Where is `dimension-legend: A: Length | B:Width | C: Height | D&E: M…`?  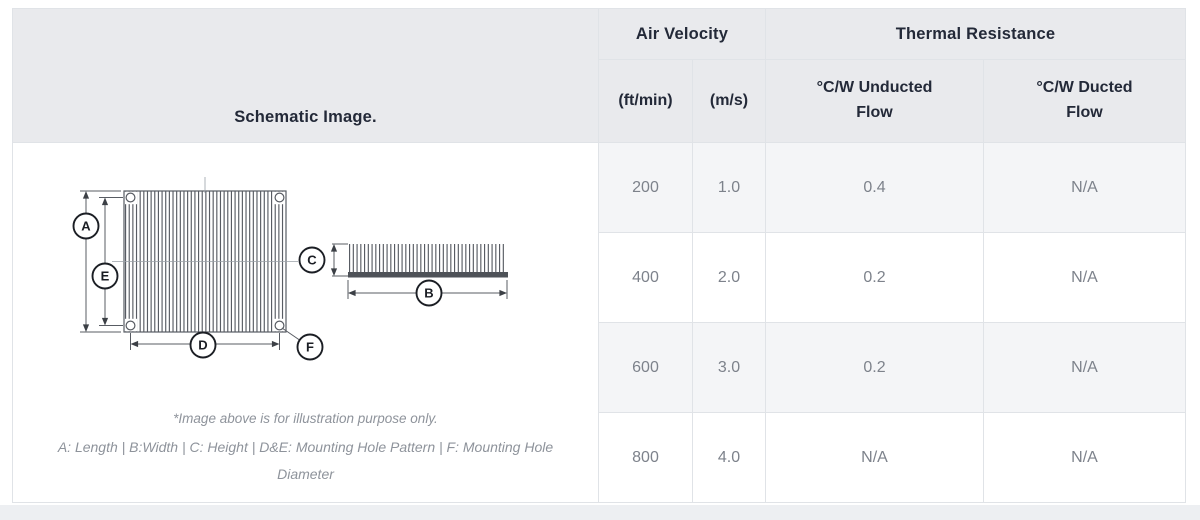 dimension-legend: A: Length | B:Width | C: Height | D&E: M… is located at coordinates (305, 460).